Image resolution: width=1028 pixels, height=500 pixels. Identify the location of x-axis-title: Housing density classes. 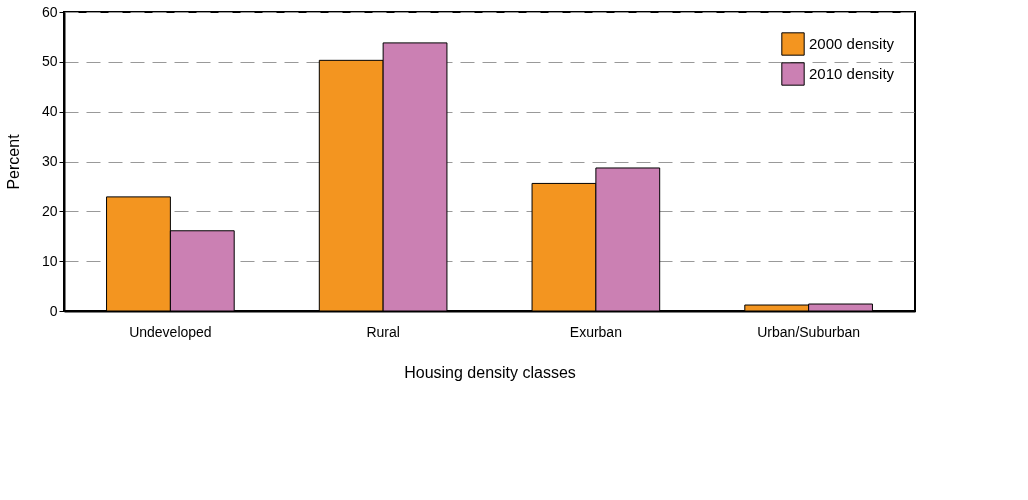
(490, 372).